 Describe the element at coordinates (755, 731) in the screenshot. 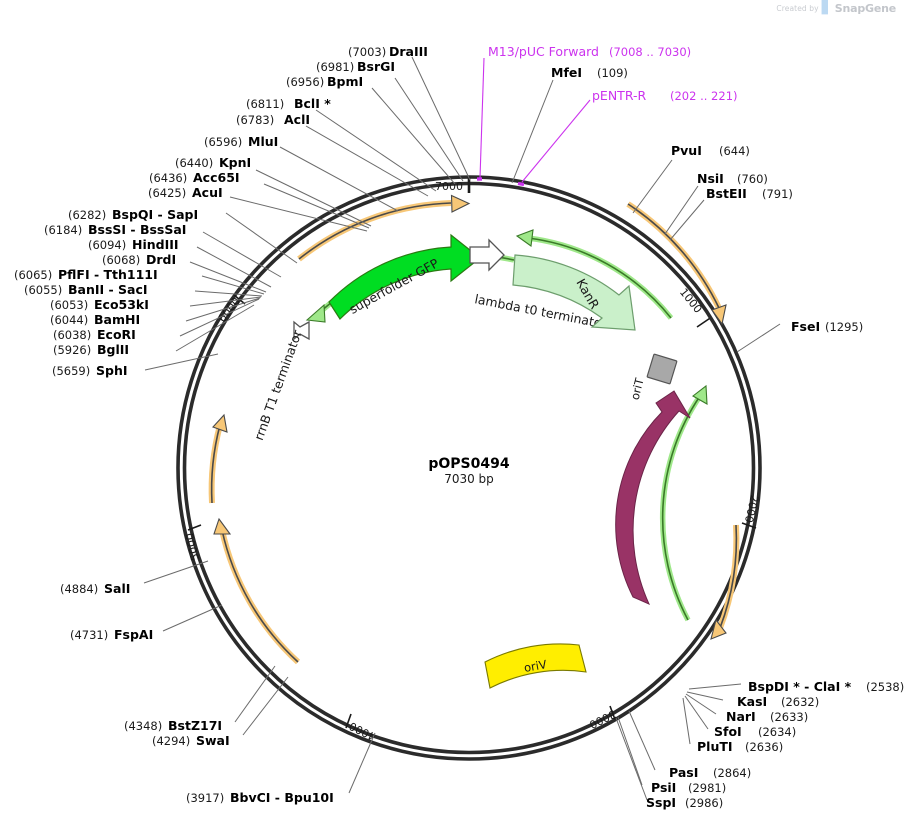

I see `enzyme-label-sfoi: SfoI (2634)` at that location.